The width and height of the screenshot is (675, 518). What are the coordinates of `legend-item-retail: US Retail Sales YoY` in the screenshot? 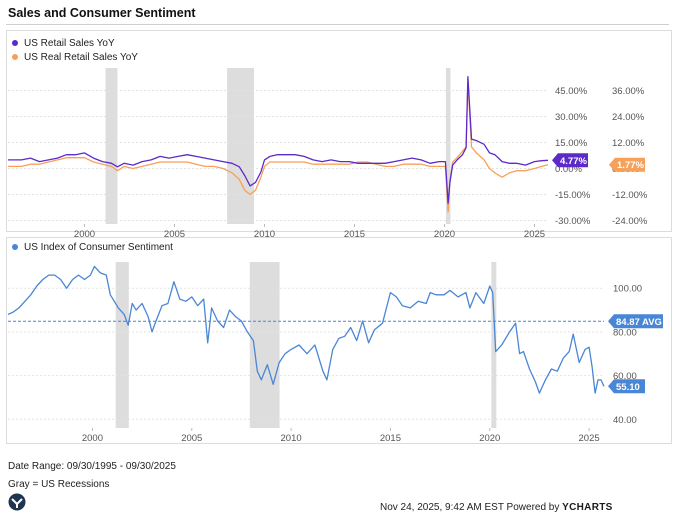 It's located at (75, 43).